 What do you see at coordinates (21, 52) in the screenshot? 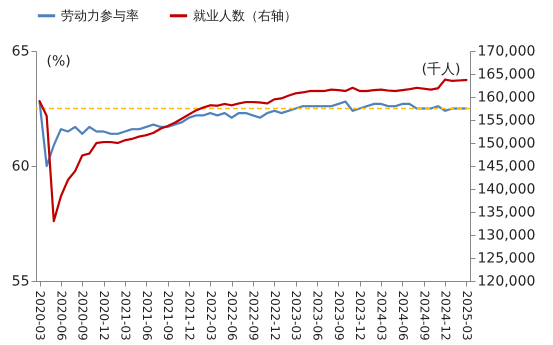
I see `y-tick-label: 65` at bounding box center [21, 52].